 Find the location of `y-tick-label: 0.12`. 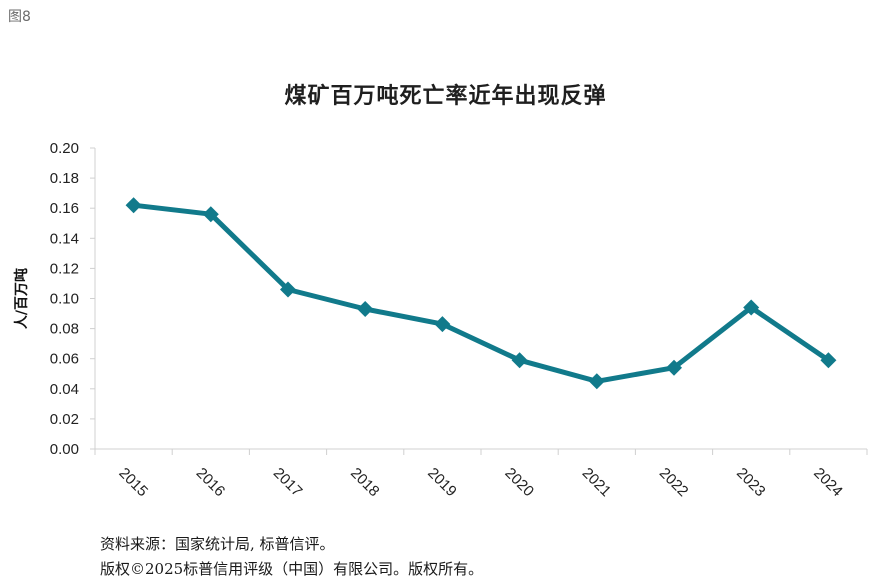

y-tick-label: 0.12 is located at coordinates (64, 268).